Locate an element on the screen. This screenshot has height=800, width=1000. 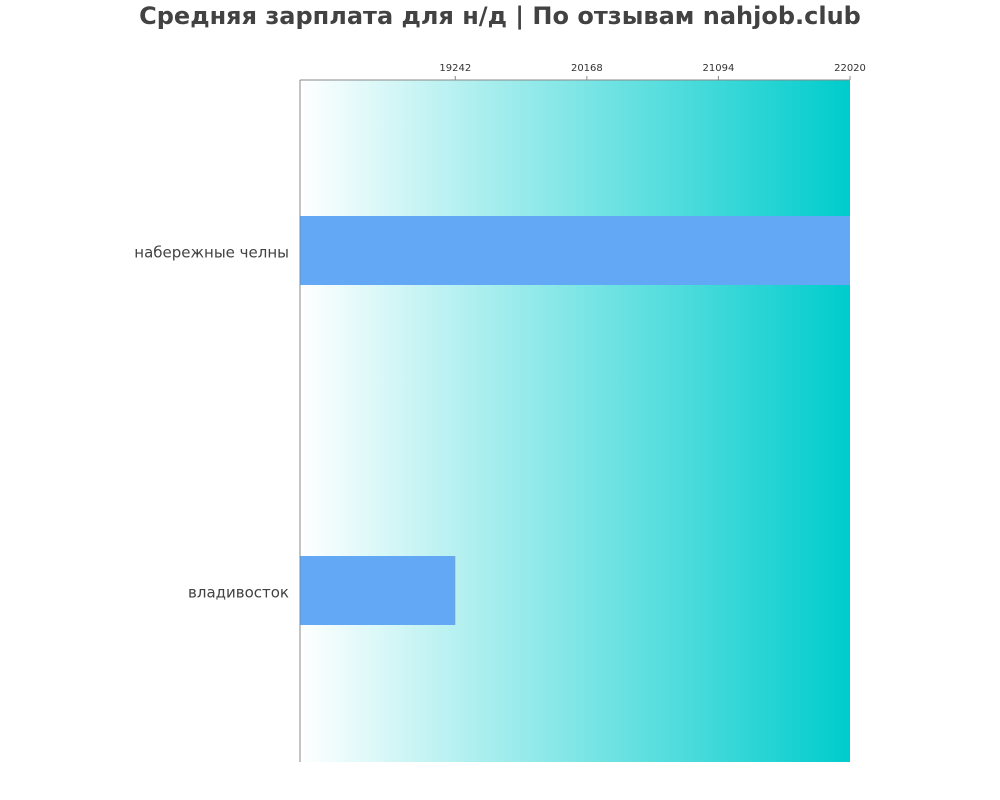
x-tick-label: 22020 is located at coordinates (850, 68).